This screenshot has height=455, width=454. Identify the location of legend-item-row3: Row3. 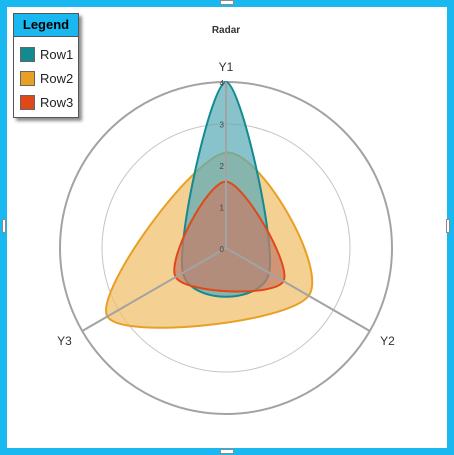
(46, 102).